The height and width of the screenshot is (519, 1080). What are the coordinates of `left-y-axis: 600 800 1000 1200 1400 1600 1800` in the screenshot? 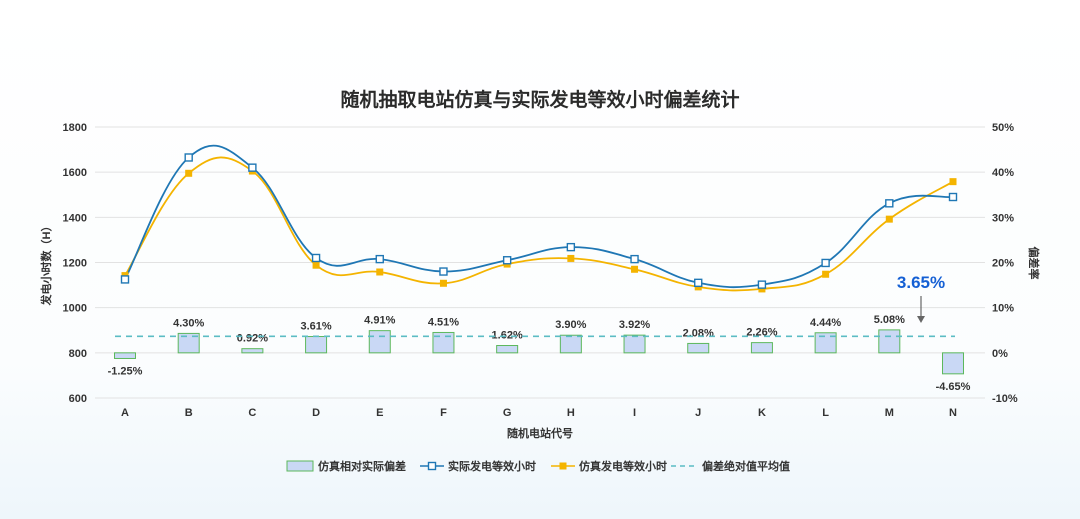 It's located at (75, 263).